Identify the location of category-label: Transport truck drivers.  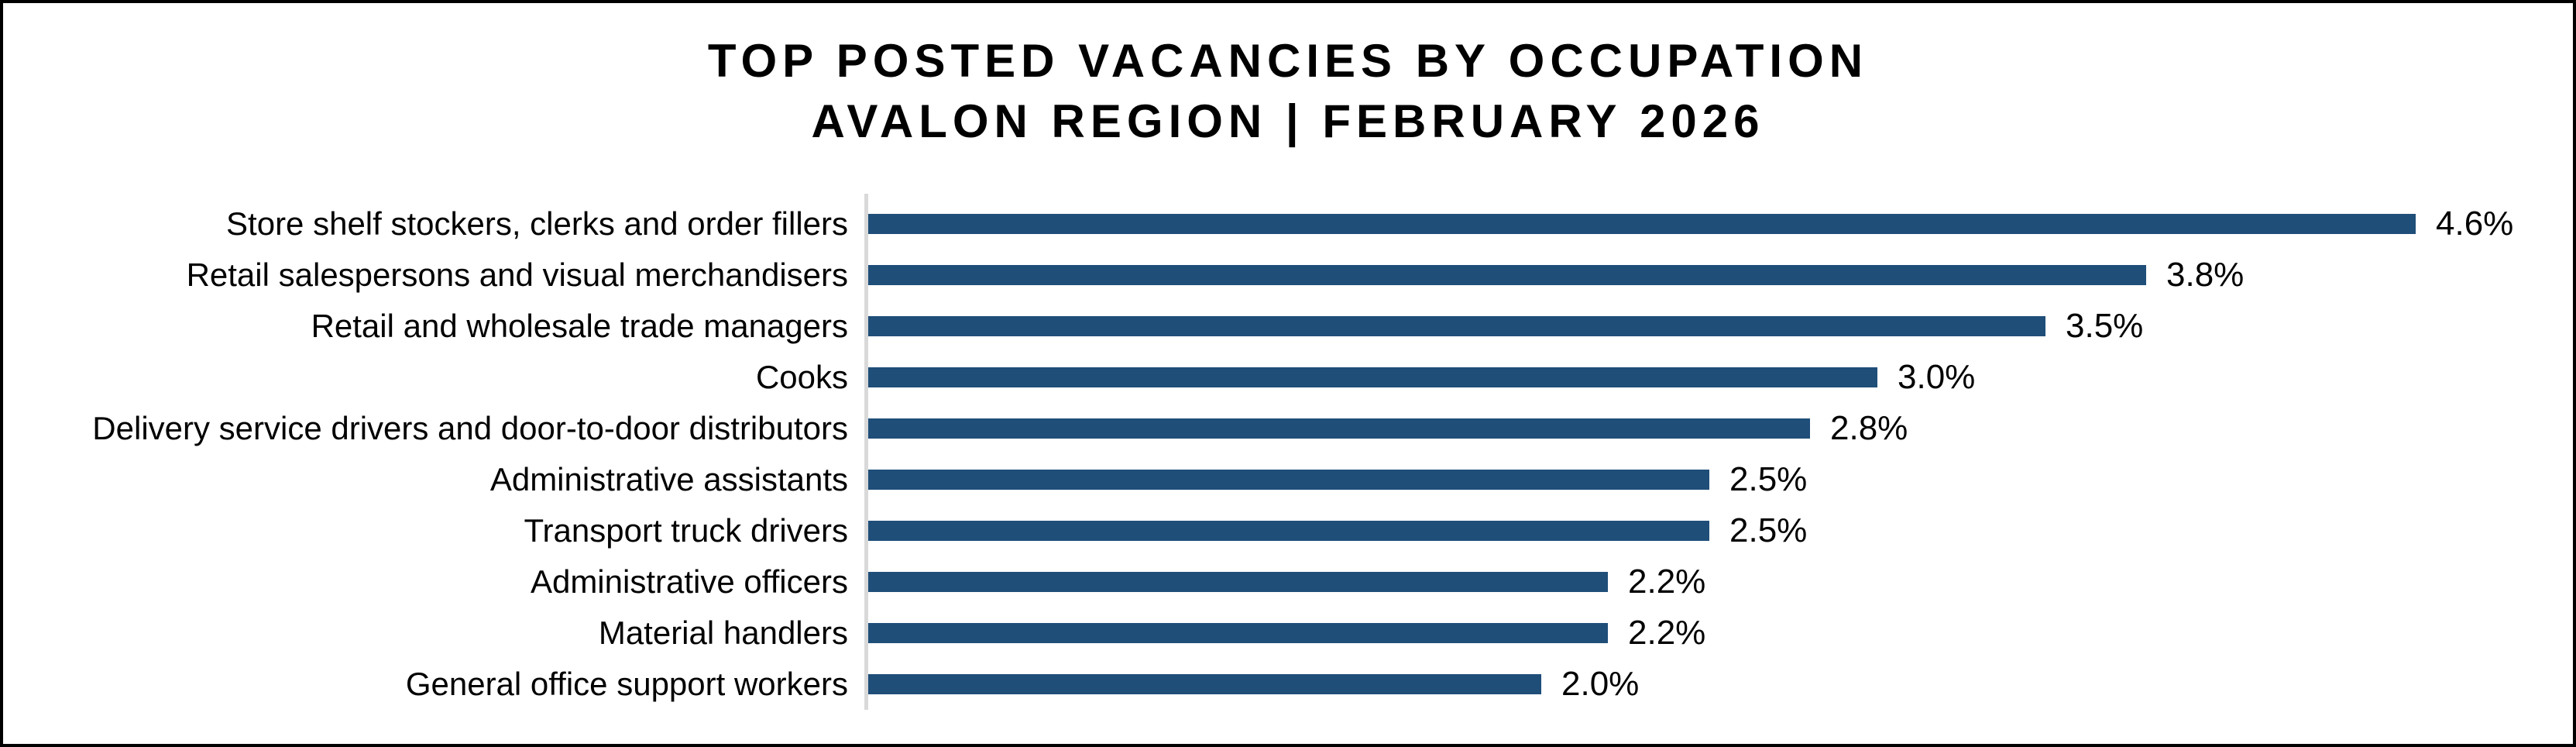
(686, 530).